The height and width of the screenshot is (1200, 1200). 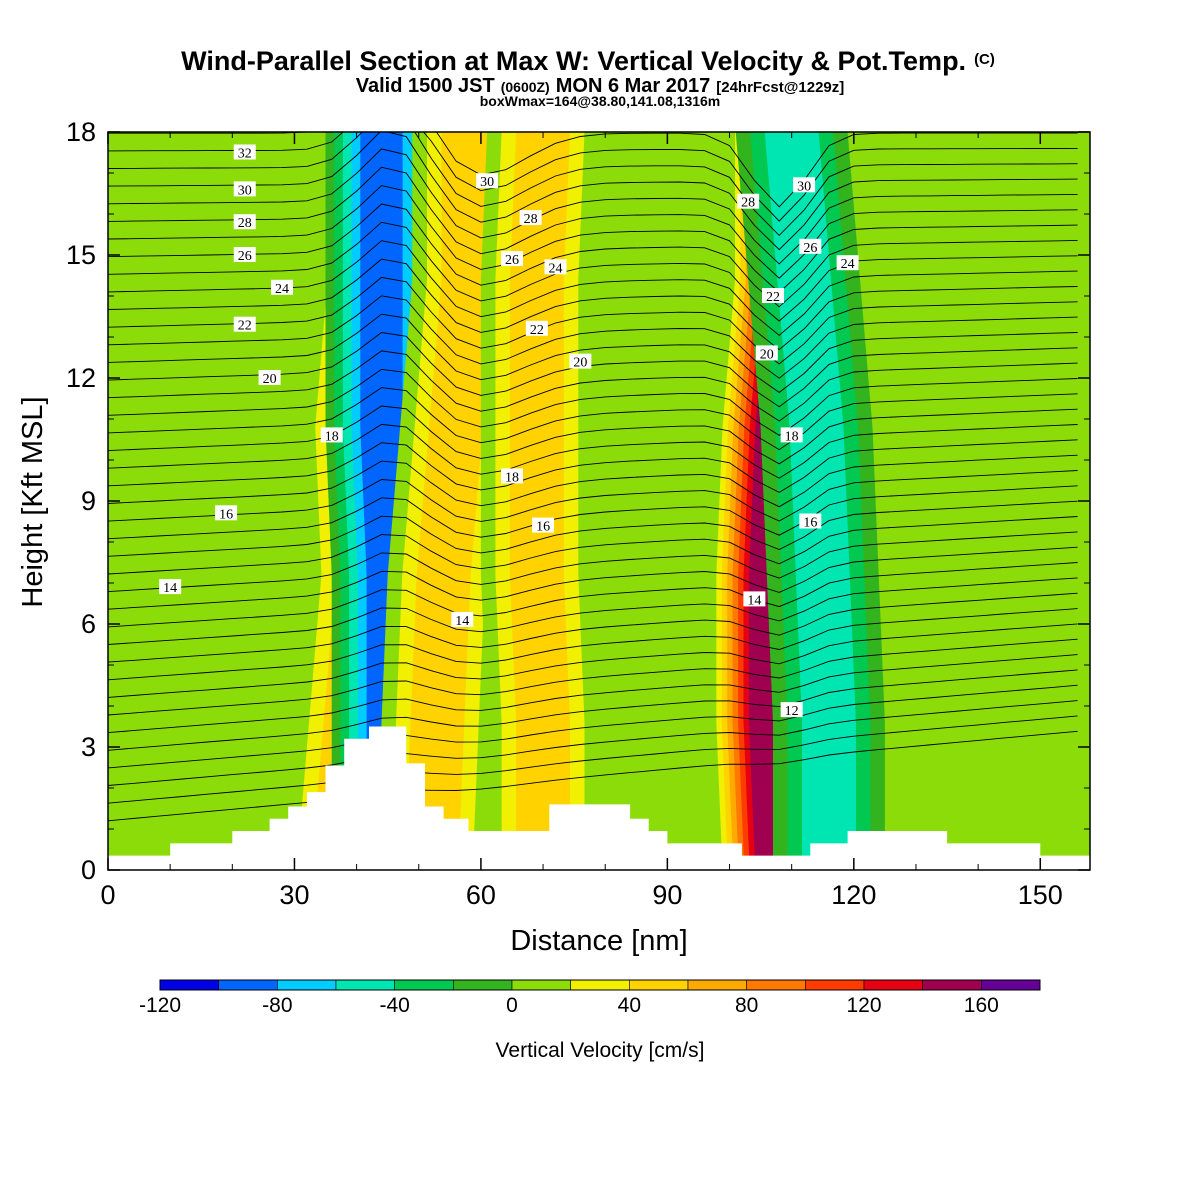 I want to click on contour-label-text: 32, so click(x=245, y=154).